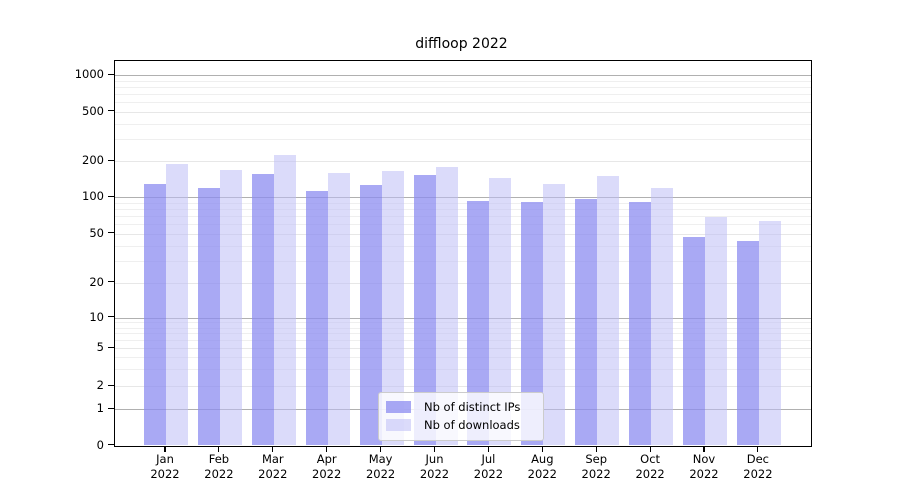  I want to click on y-tick-label: 100, so click(93, 196).